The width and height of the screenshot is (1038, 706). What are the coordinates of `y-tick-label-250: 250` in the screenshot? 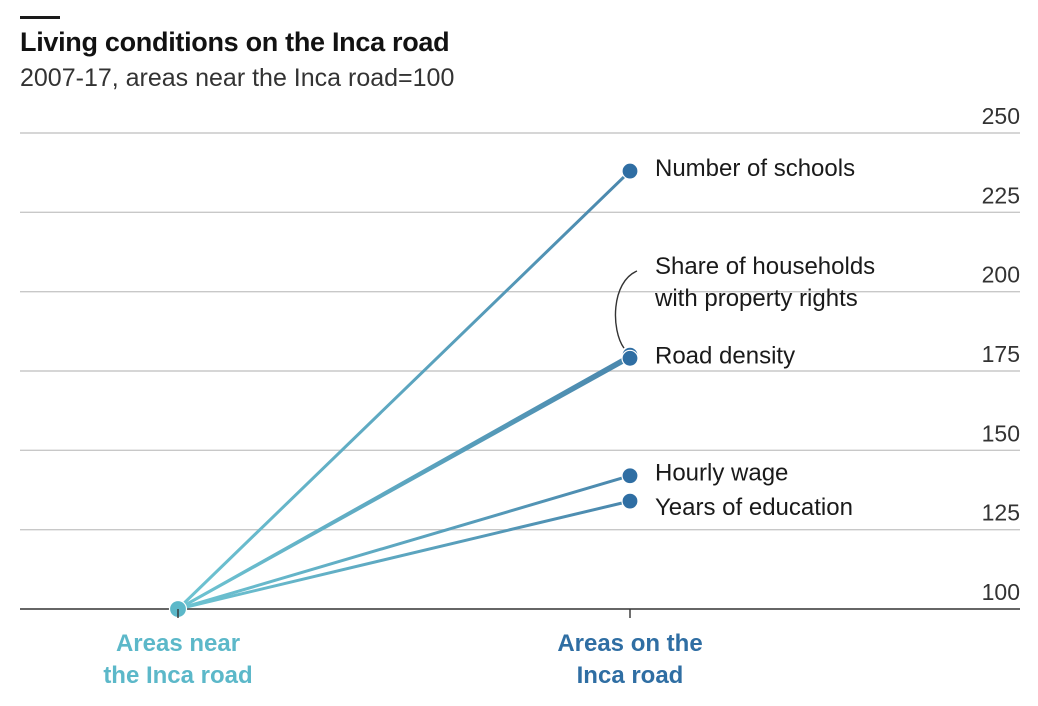 It's located at (1001, 116).